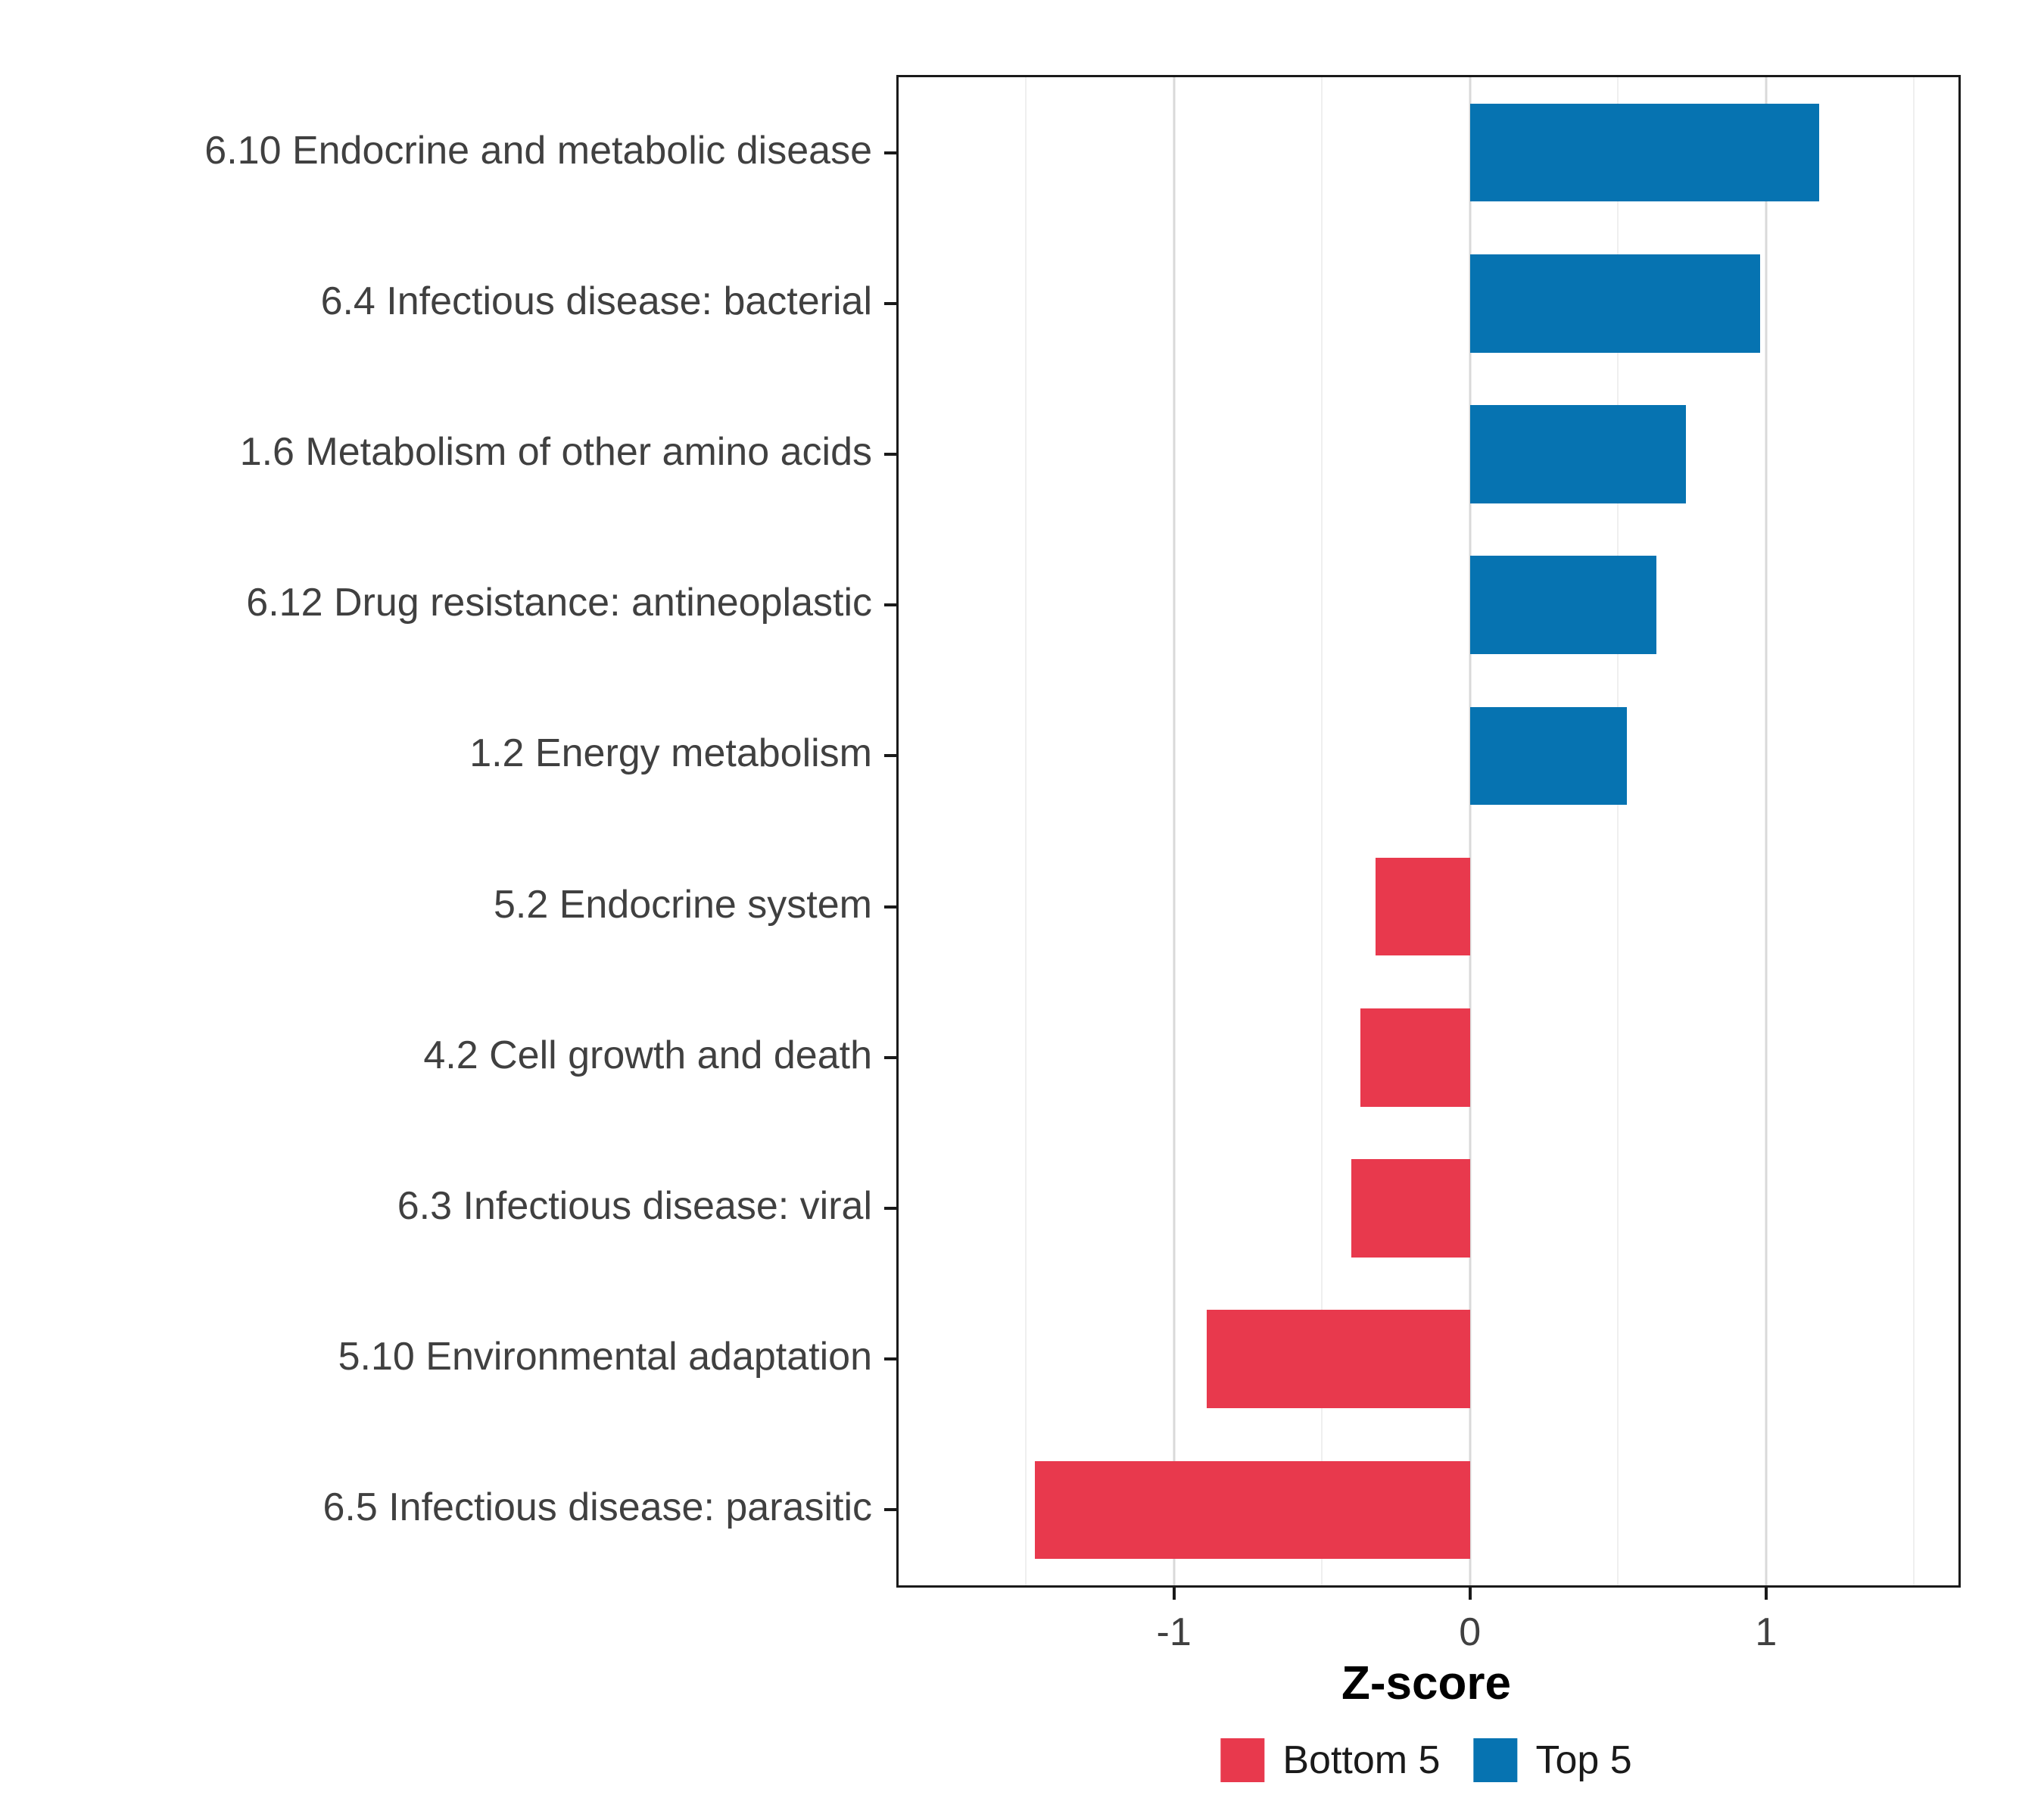 This screenshot has width=2044, height=1817. Describe the element at coordinates (634, 1206) in the screenshot. I see `y-axis-label: 6.3 Infectious disease: viral` at that location.